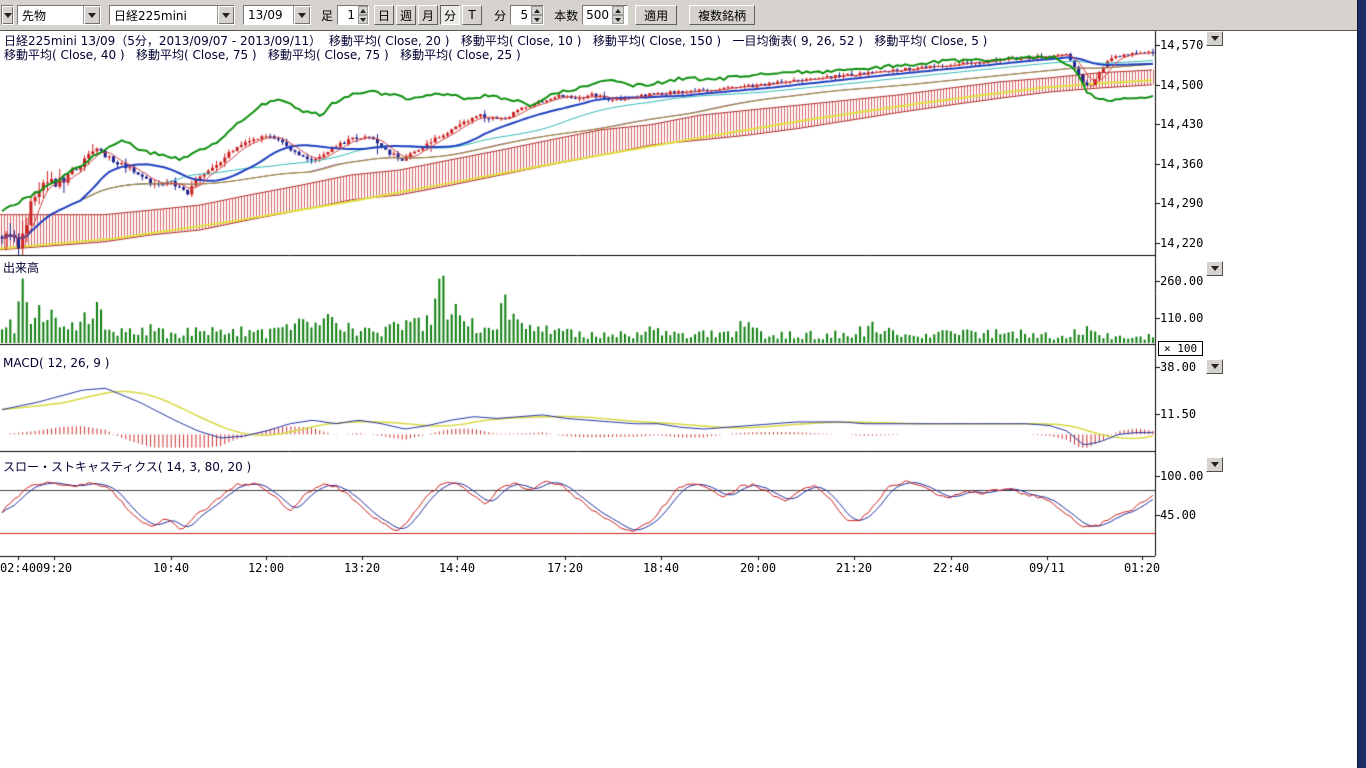 The image size is (1366, 768). What do you see at coordinates (524, 15) in the screenshot?
I see `minute-value: 5` at bounding box center [524, 15].